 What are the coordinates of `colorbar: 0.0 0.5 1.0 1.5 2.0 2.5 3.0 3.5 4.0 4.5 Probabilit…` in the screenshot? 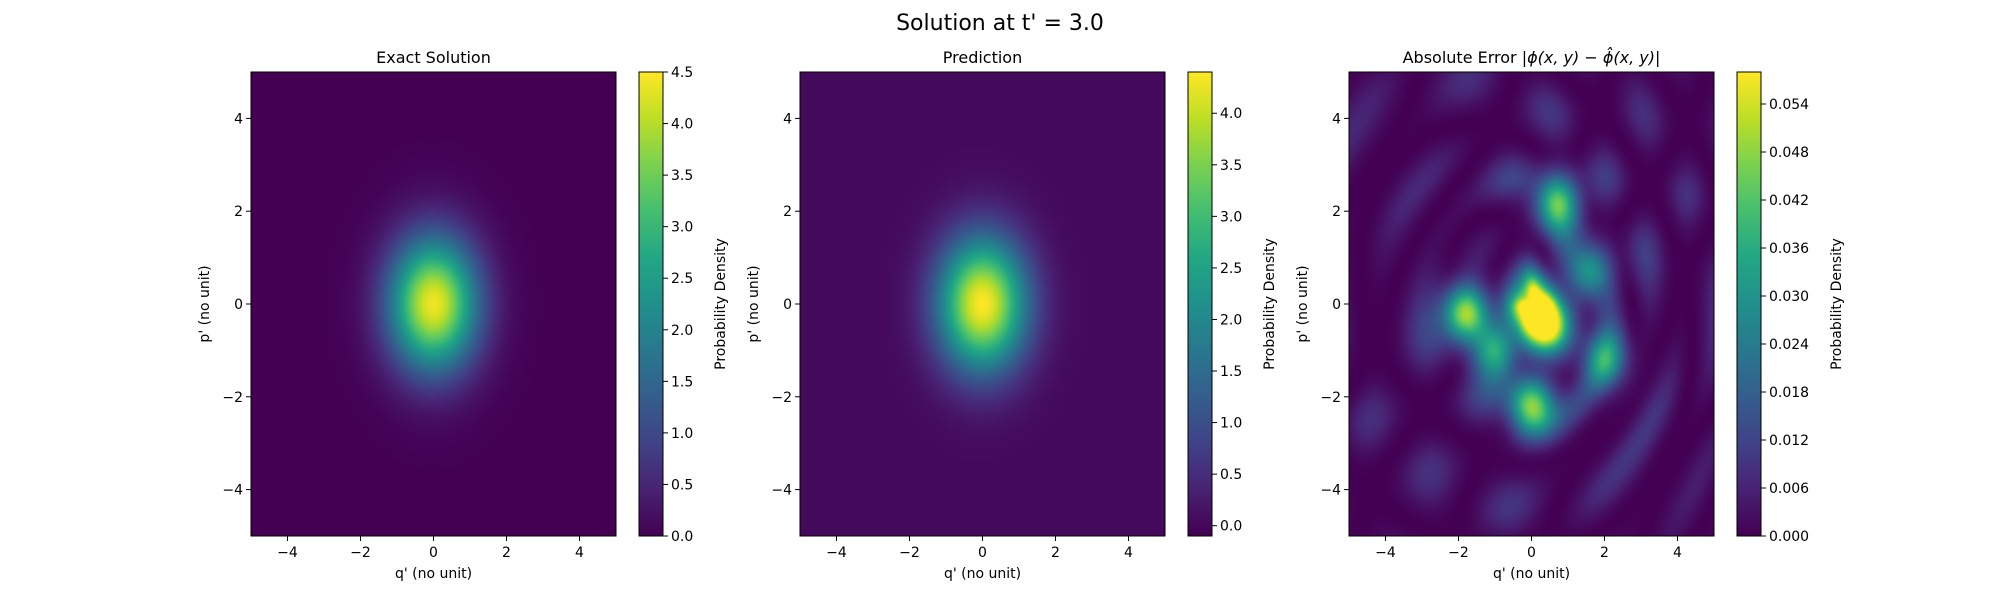 It's located at (683, 305).